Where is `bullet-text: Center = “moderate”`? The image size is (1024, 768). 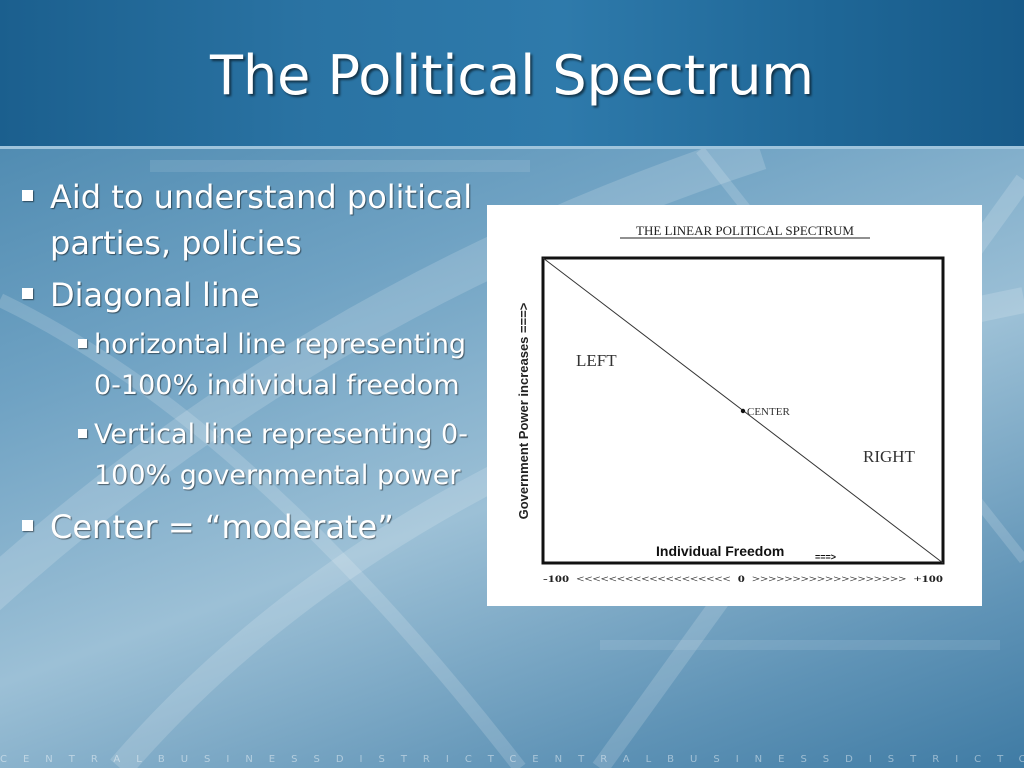
bullet-text: Center = “moderate” is located at coordinates (222, 527).